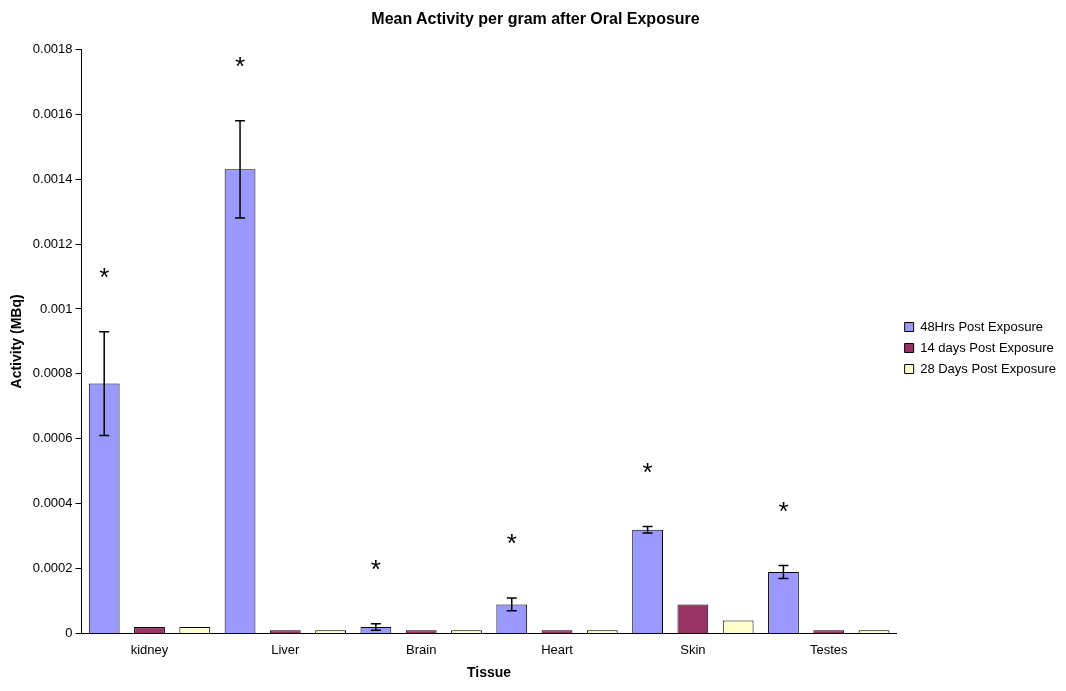  What do you see at coordinates (52, 568) in the screenshot?
I see `y-tick-label: 0.0002` at bounding box center [52, 568].